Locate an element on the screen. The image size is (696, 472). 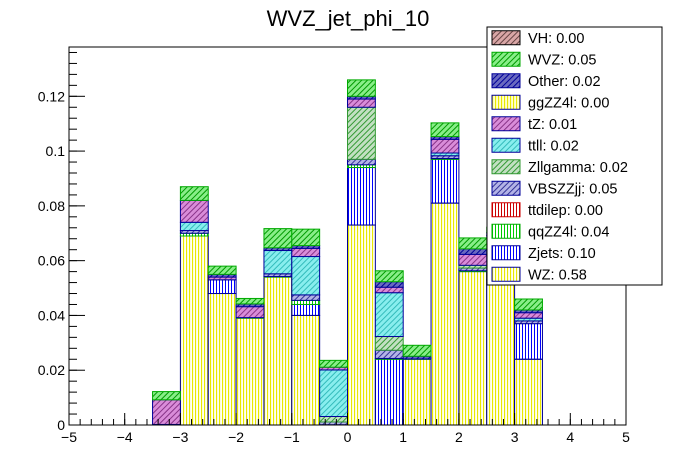
x-tick-label: 5 is located at coordinates (626, 437).